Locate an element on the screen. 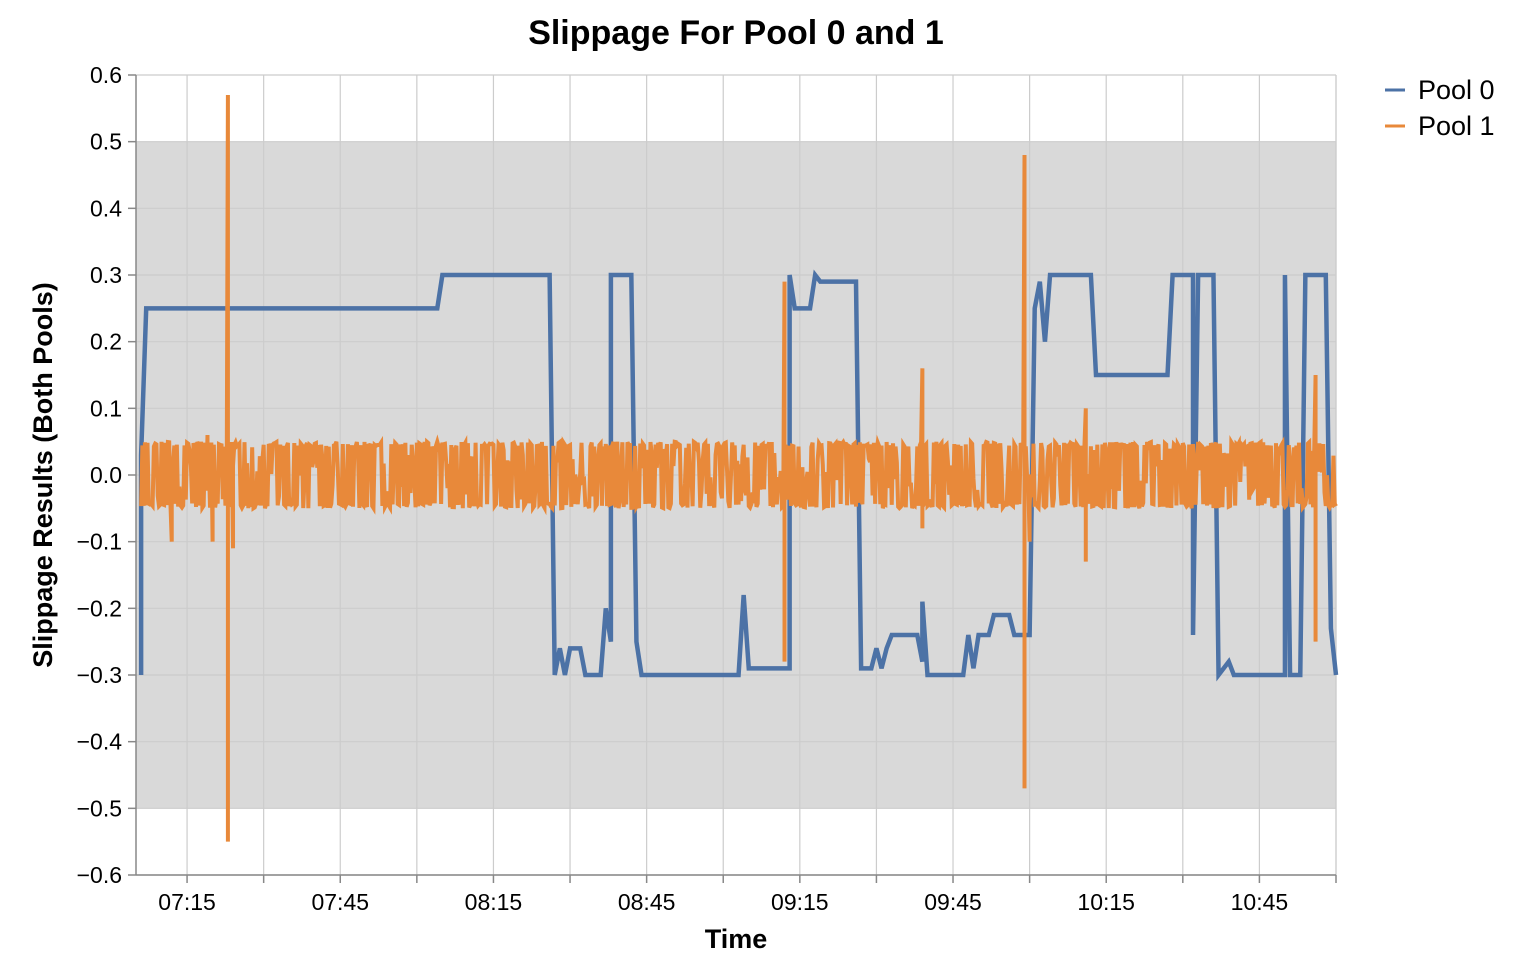  y-tick-label: 0.0 is located at coordinates (106, 475).